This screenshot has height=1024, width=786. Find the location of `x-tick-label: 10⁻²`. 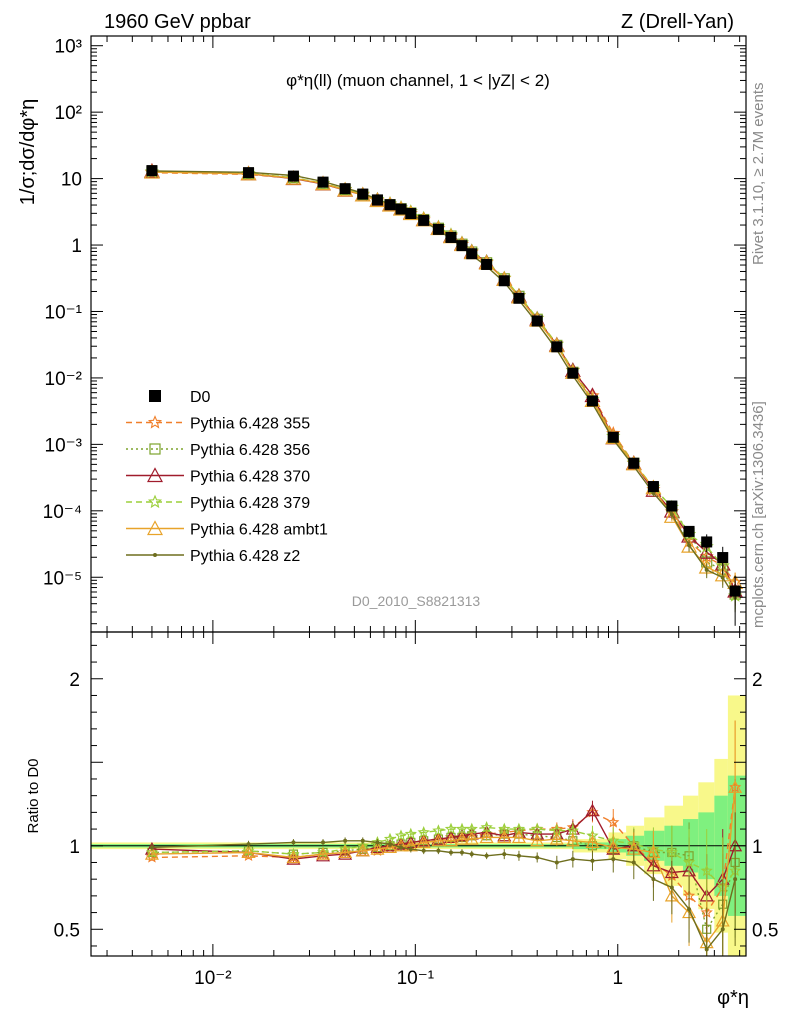

x-tick-label: 10⁻² is located at coordinates (213, 978).